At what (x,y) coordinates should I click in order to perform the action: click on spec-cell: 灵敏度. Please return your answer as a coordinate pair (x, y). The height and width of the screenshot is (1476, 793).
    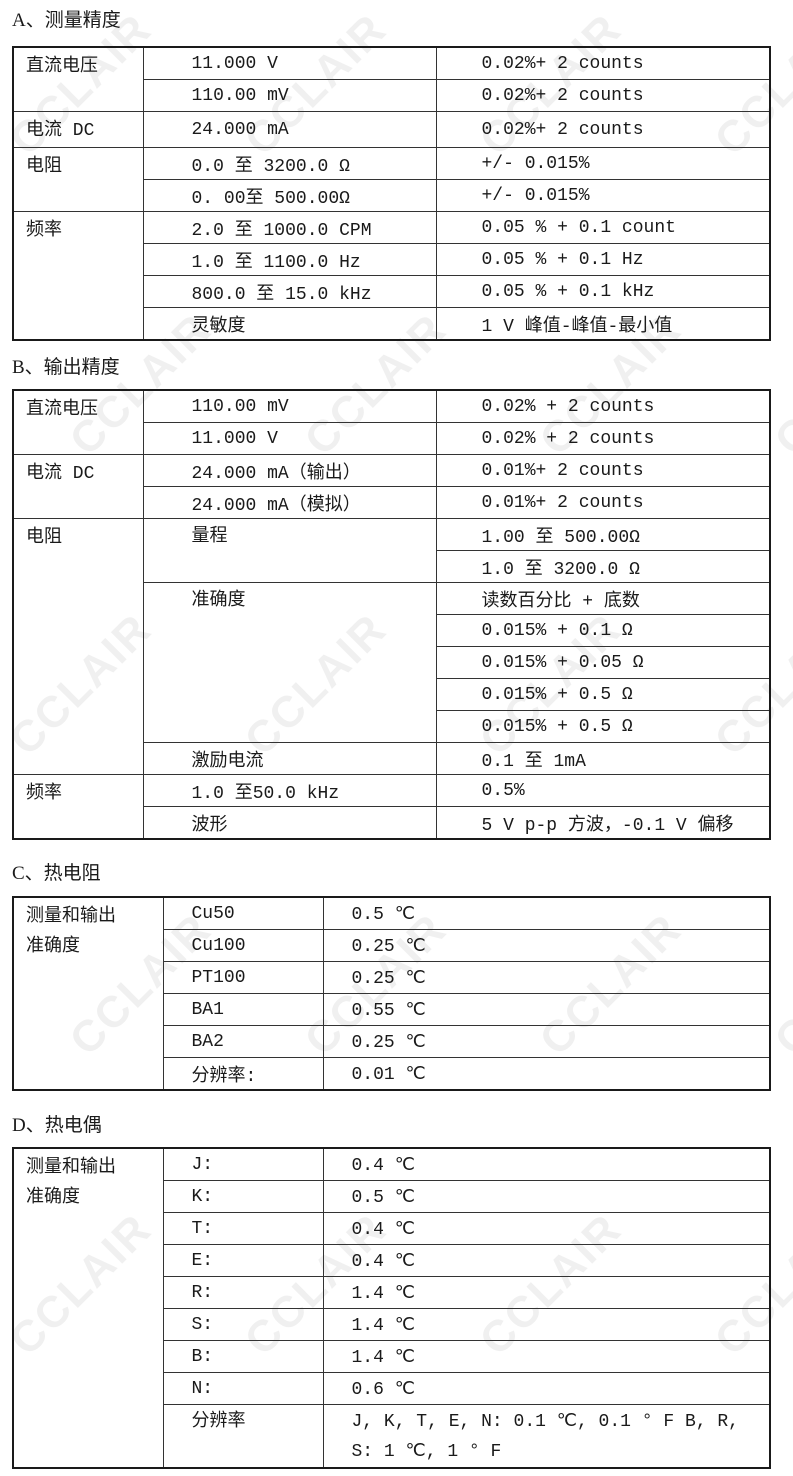
    Looking at the image, I should click on (289, 324).